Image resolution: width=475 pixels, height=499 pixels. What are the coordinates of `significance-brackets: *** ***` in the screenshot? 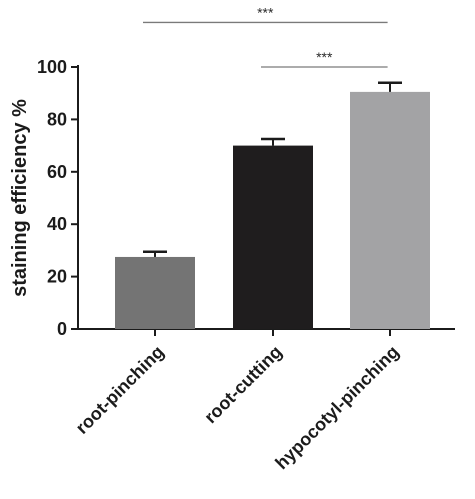 It's located at (265, 36).